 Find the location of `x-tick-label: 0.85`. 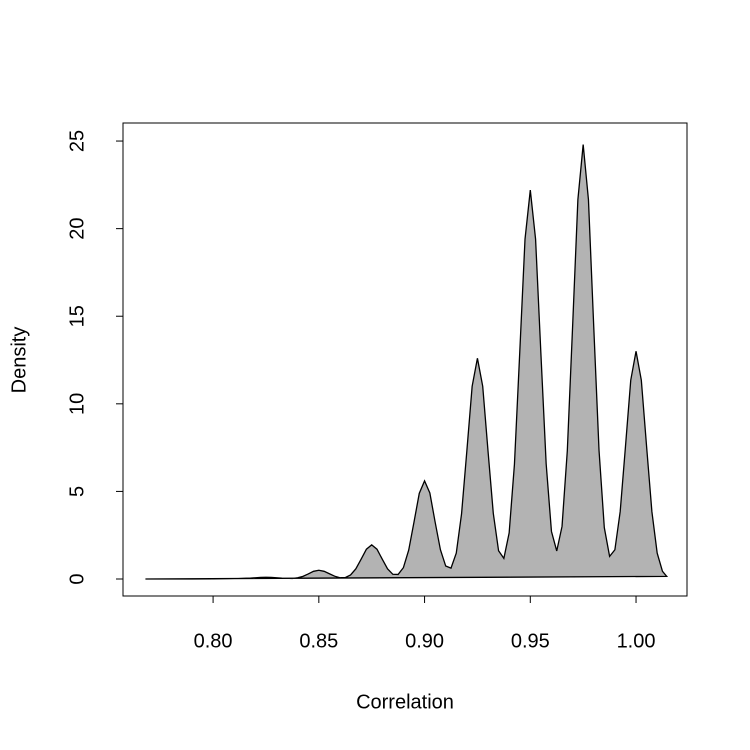

x-tick-label: 0.85 is located at coordinates (318, 641).